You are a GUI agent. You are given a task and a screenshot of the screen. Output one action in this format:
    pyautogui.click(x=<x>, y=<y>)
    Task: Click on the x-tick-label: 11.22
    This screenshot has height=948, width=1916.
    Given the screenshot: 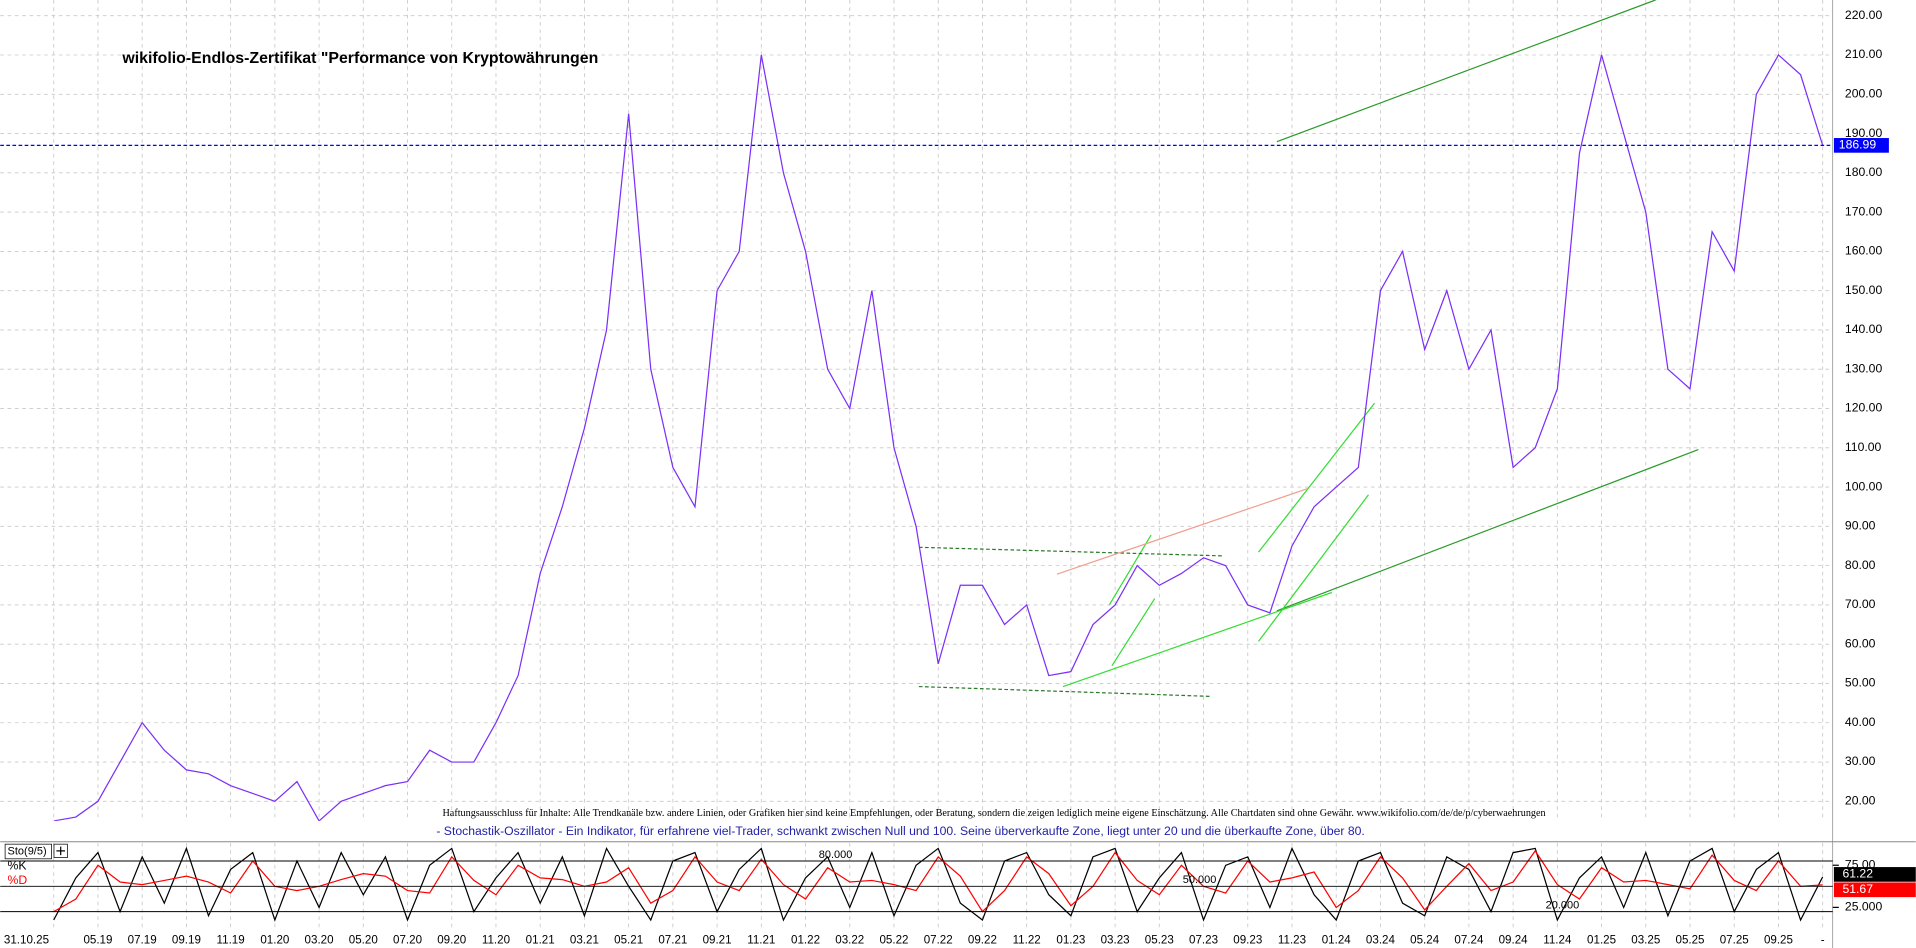 What is the action you would take?
    pyautogui.click(x=1027, y=940)
    